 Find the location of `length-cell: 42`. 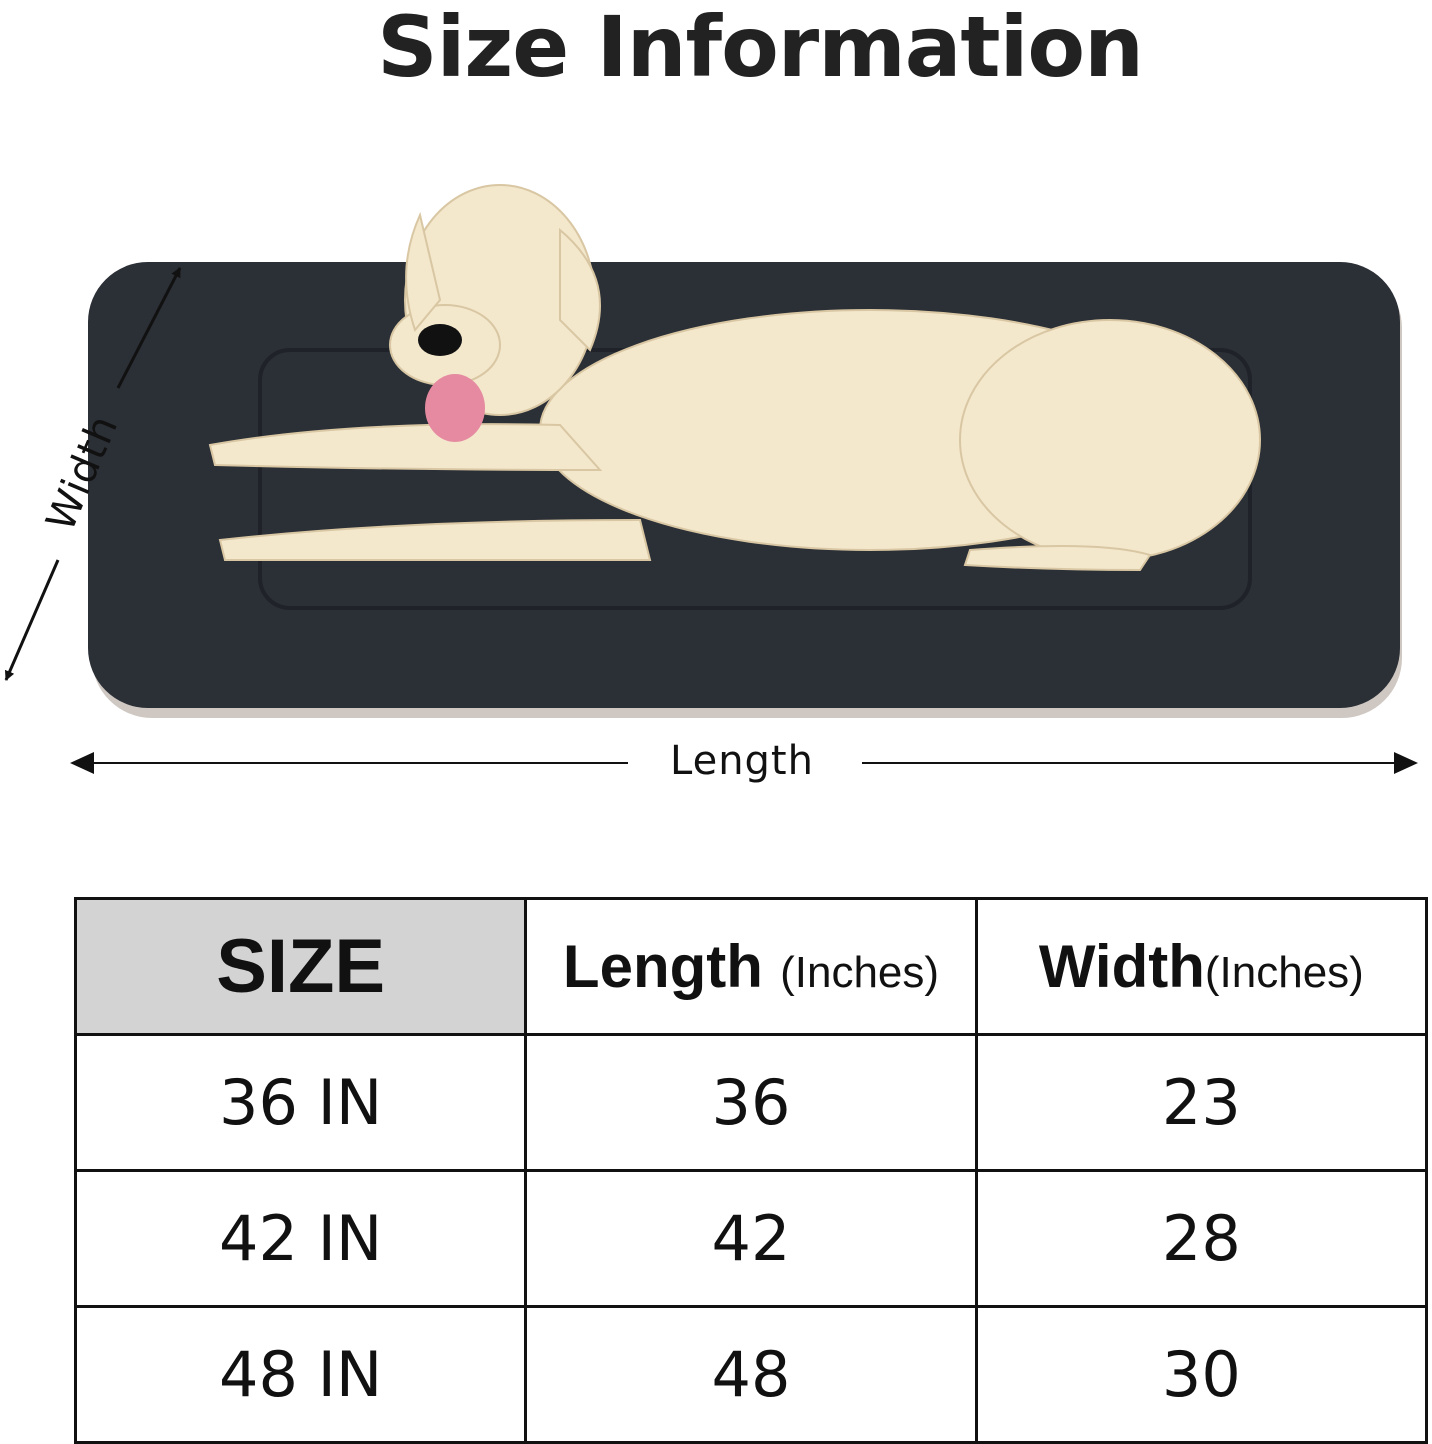

length-cell: 42 is located at coordinates (751, 1238).